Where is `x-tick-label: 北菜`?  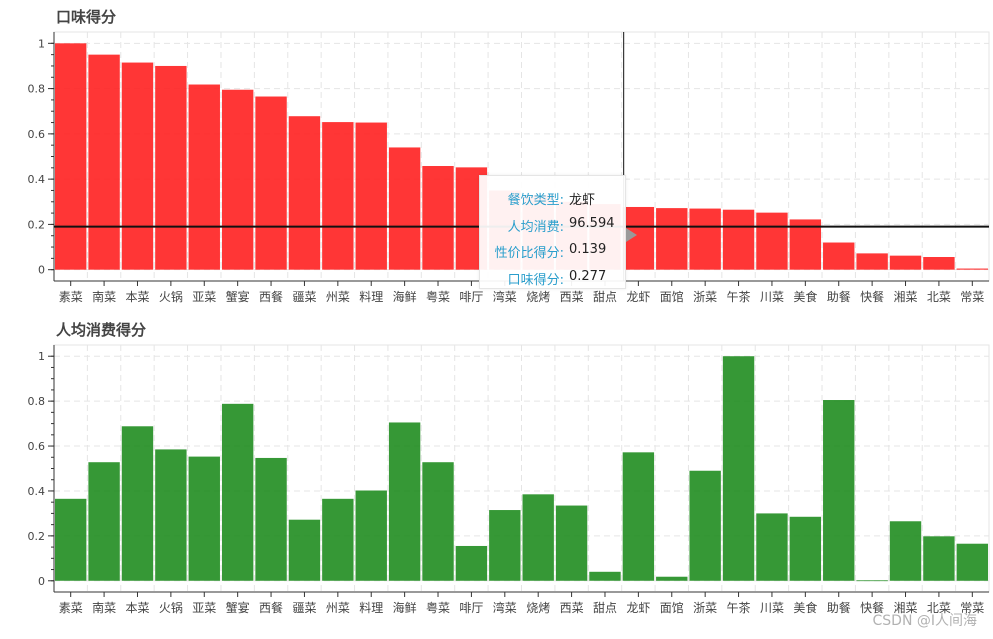 x-tick-label: 北菜 is located at coordinates (939, 608).